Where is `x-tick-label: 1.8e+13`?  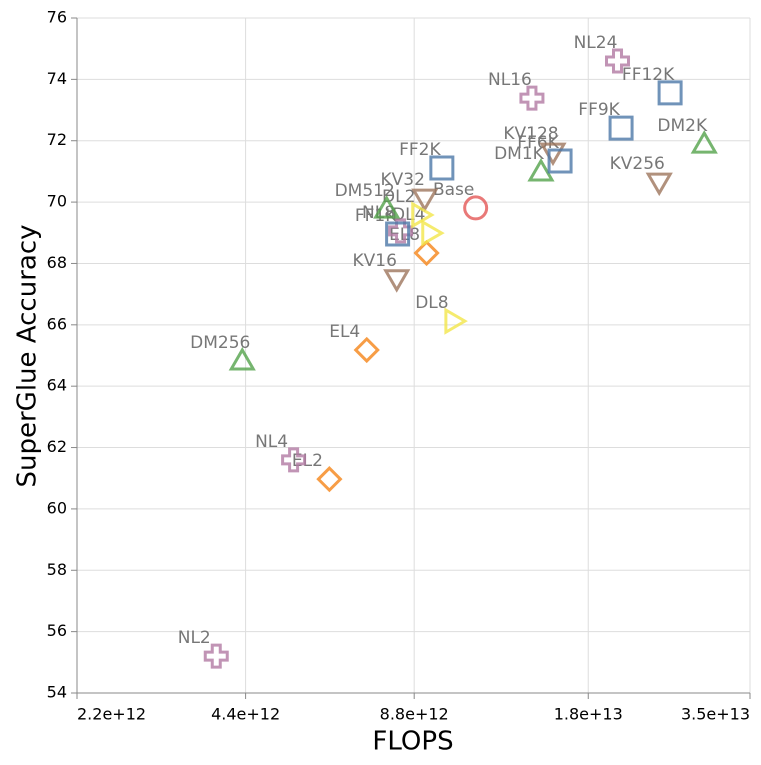
x-tick-label: 1.8e+13 is located at coordinates (588, 714).